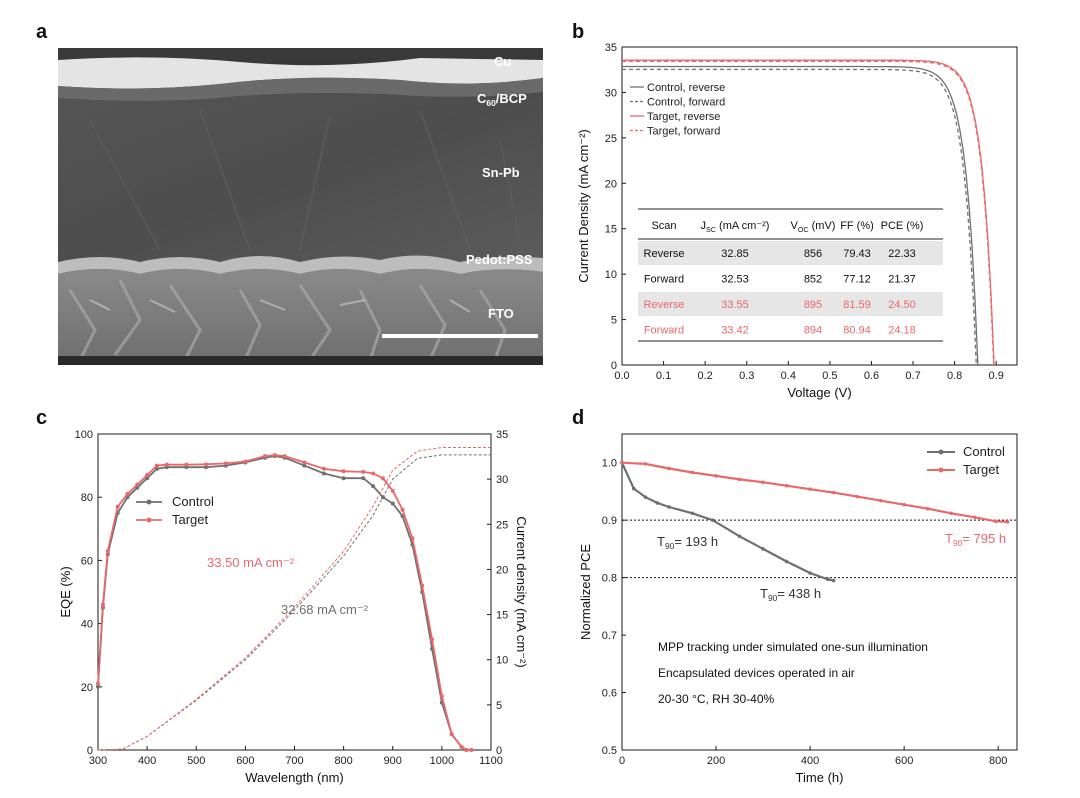  What do you see at coordinates (735, 280) in the screenshot?
I see `table-cell: 32.53` at bounding box center [735, 280].